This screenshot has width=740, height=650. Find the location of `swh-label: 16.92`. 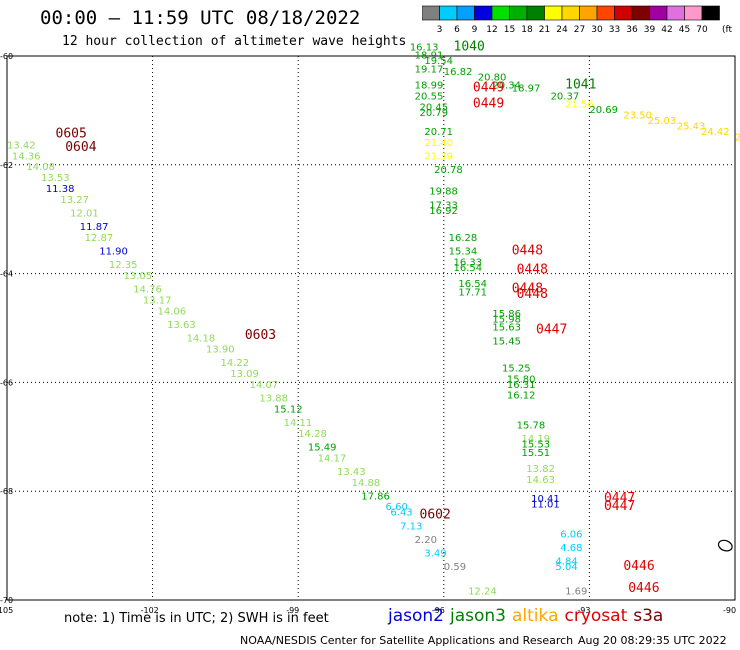

swh-label: 16.92 is located at coordinates (443, 211).